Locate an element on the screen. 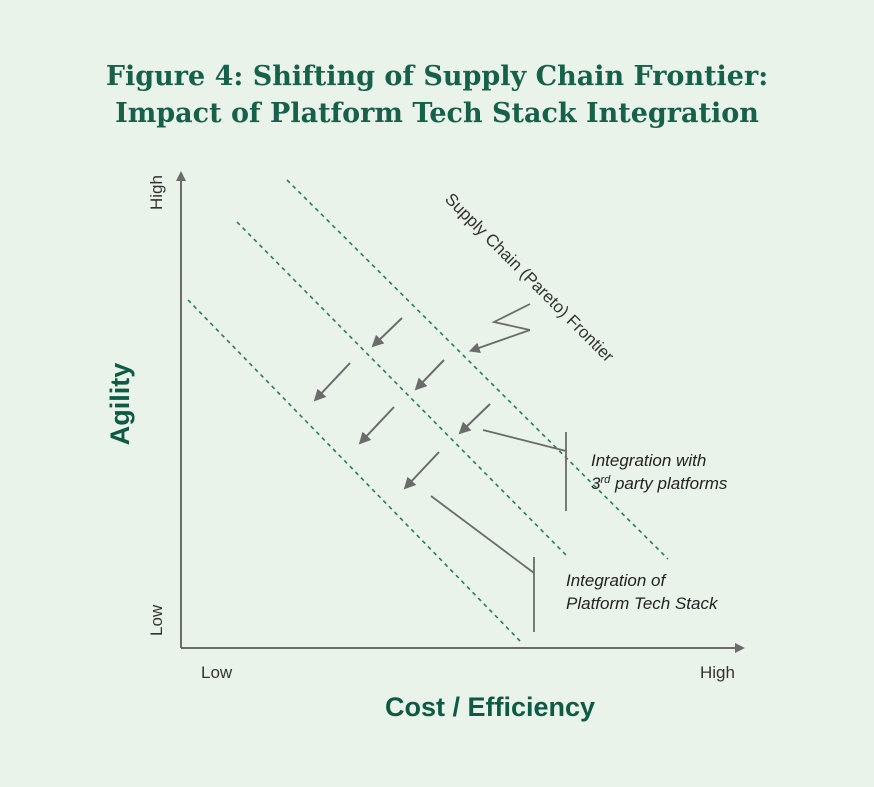 Image resolution: width=874 pixels, height=787 pixels. y-low-label: Low is located at coordinates (156, 620).